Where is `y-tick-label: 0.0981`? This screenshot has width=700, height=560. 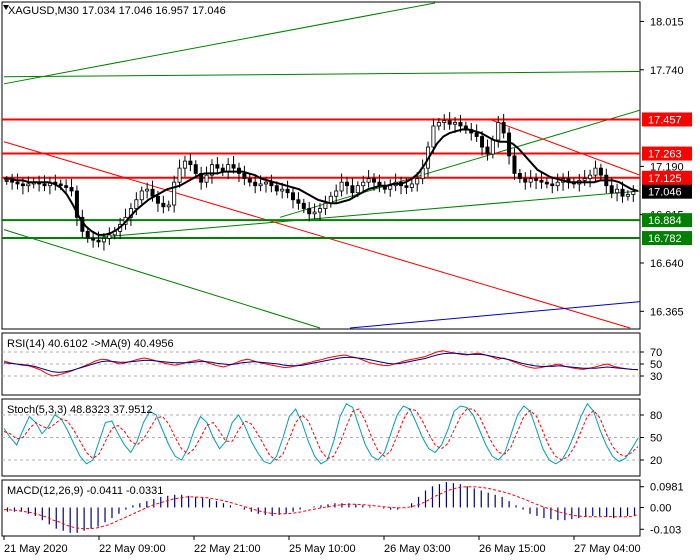
y-tick-label: 0.0981 is located at coordinates (667, 488).